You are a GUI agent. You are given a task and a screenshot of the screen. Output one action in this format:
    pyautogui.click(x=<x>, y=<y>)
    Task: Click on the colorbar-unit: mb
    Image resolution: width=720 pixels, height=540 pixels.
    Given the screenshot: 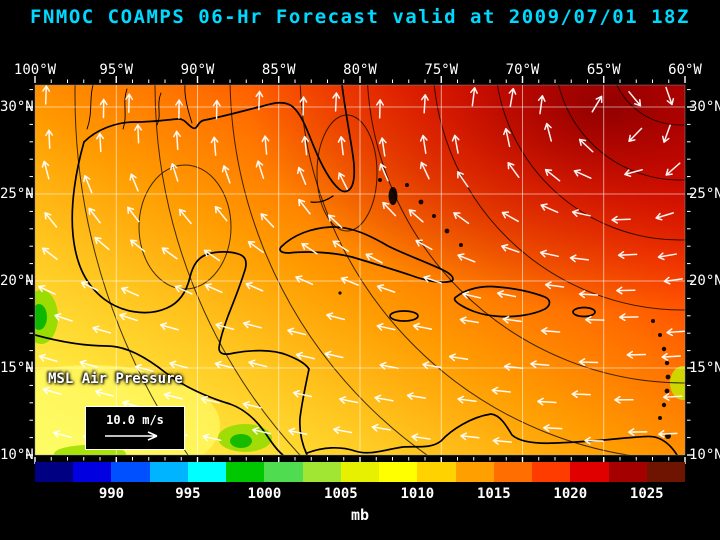 What is the action you would take?
    pyautogui.click(x=360, y=515)
    